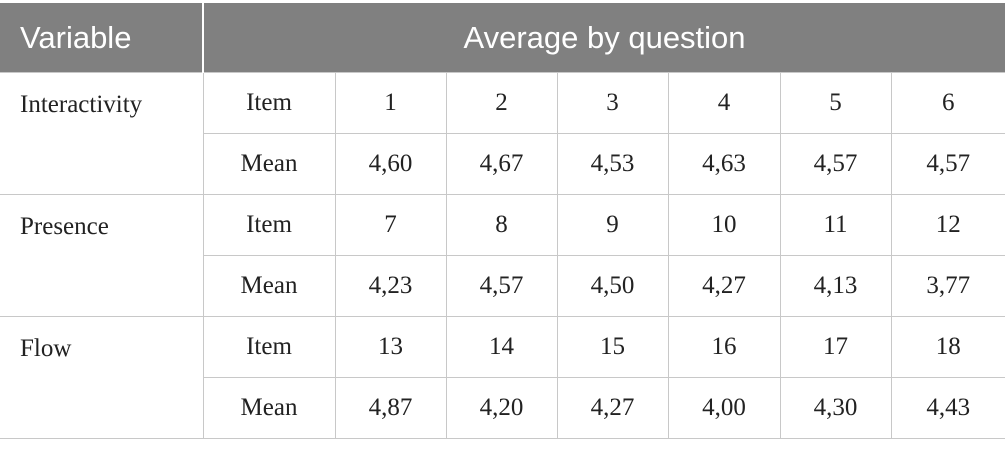 The image size is (1005, 460). I want to click on value-cell: 4,00, so click(724, 408).